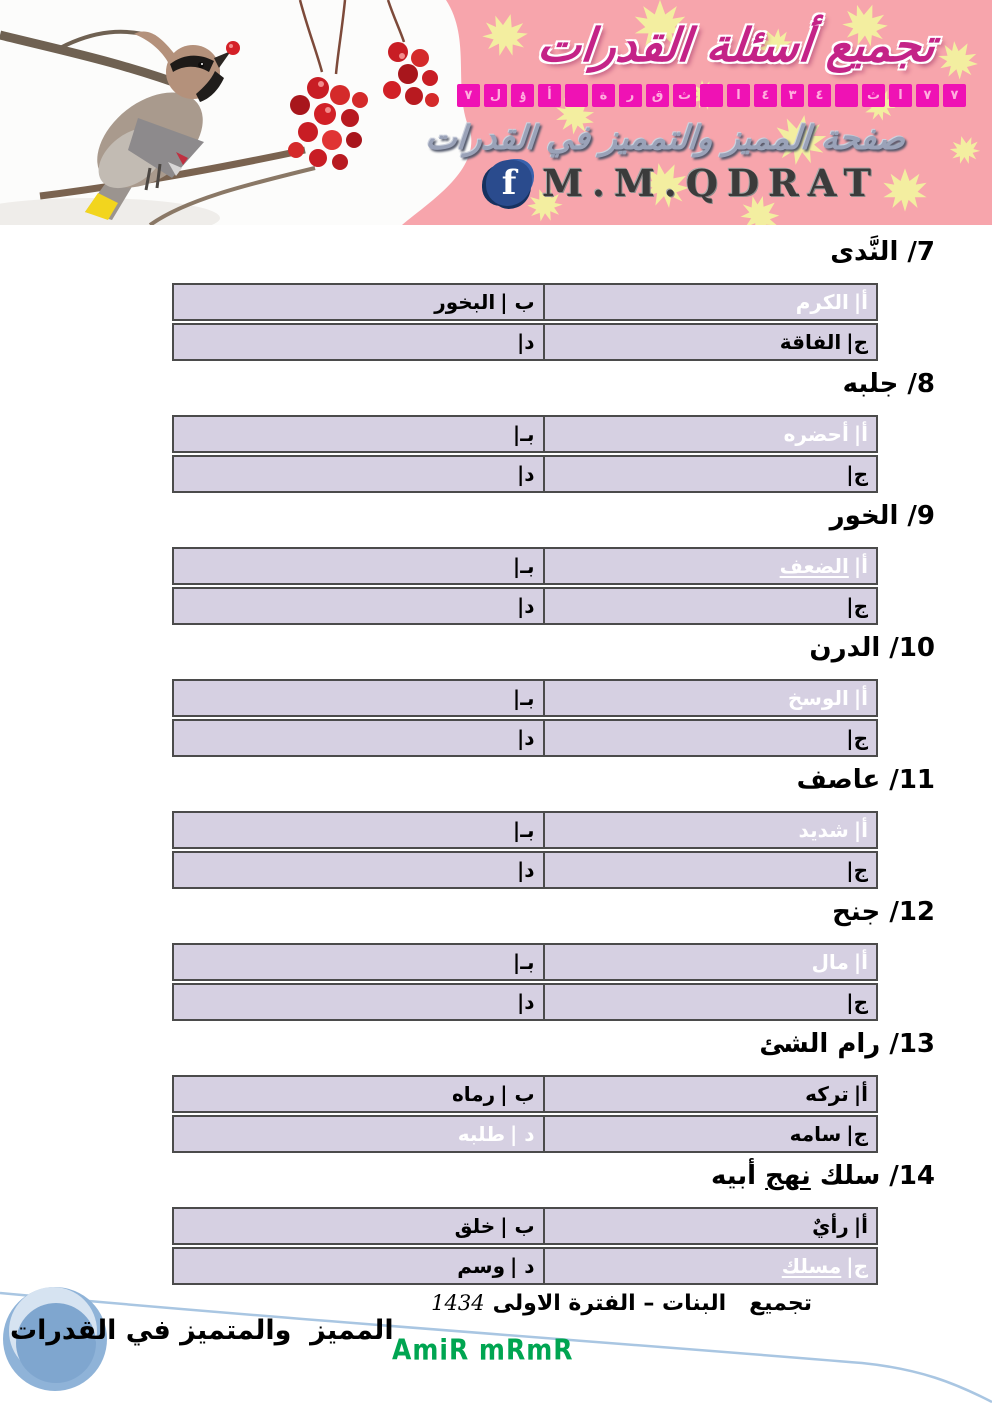 Image resolution: width=992 pixels, height=1403 pixels. Describe the element at coordinates (709, 1094) in the screenshot. I see `option-a: أ|تركه` at that location.